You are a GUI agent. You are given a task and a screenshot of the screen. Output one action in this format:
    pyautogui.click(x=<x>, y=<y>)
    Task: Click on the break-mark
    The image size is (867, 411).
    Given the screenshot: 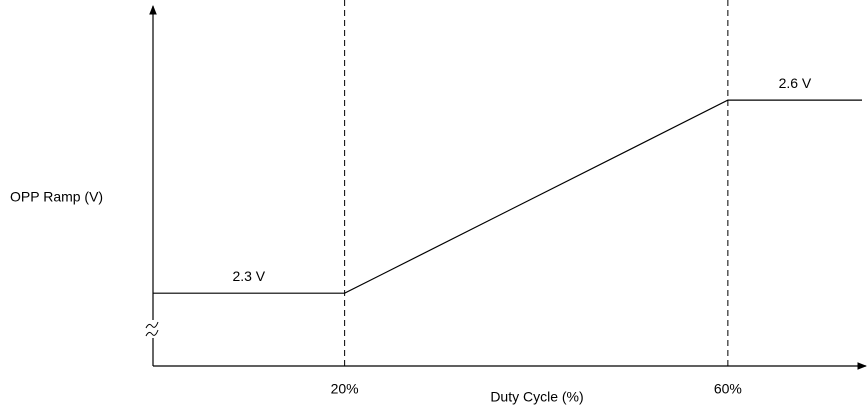 What is the action you would take?
    pyautogui.click(x=152, y=329)
    